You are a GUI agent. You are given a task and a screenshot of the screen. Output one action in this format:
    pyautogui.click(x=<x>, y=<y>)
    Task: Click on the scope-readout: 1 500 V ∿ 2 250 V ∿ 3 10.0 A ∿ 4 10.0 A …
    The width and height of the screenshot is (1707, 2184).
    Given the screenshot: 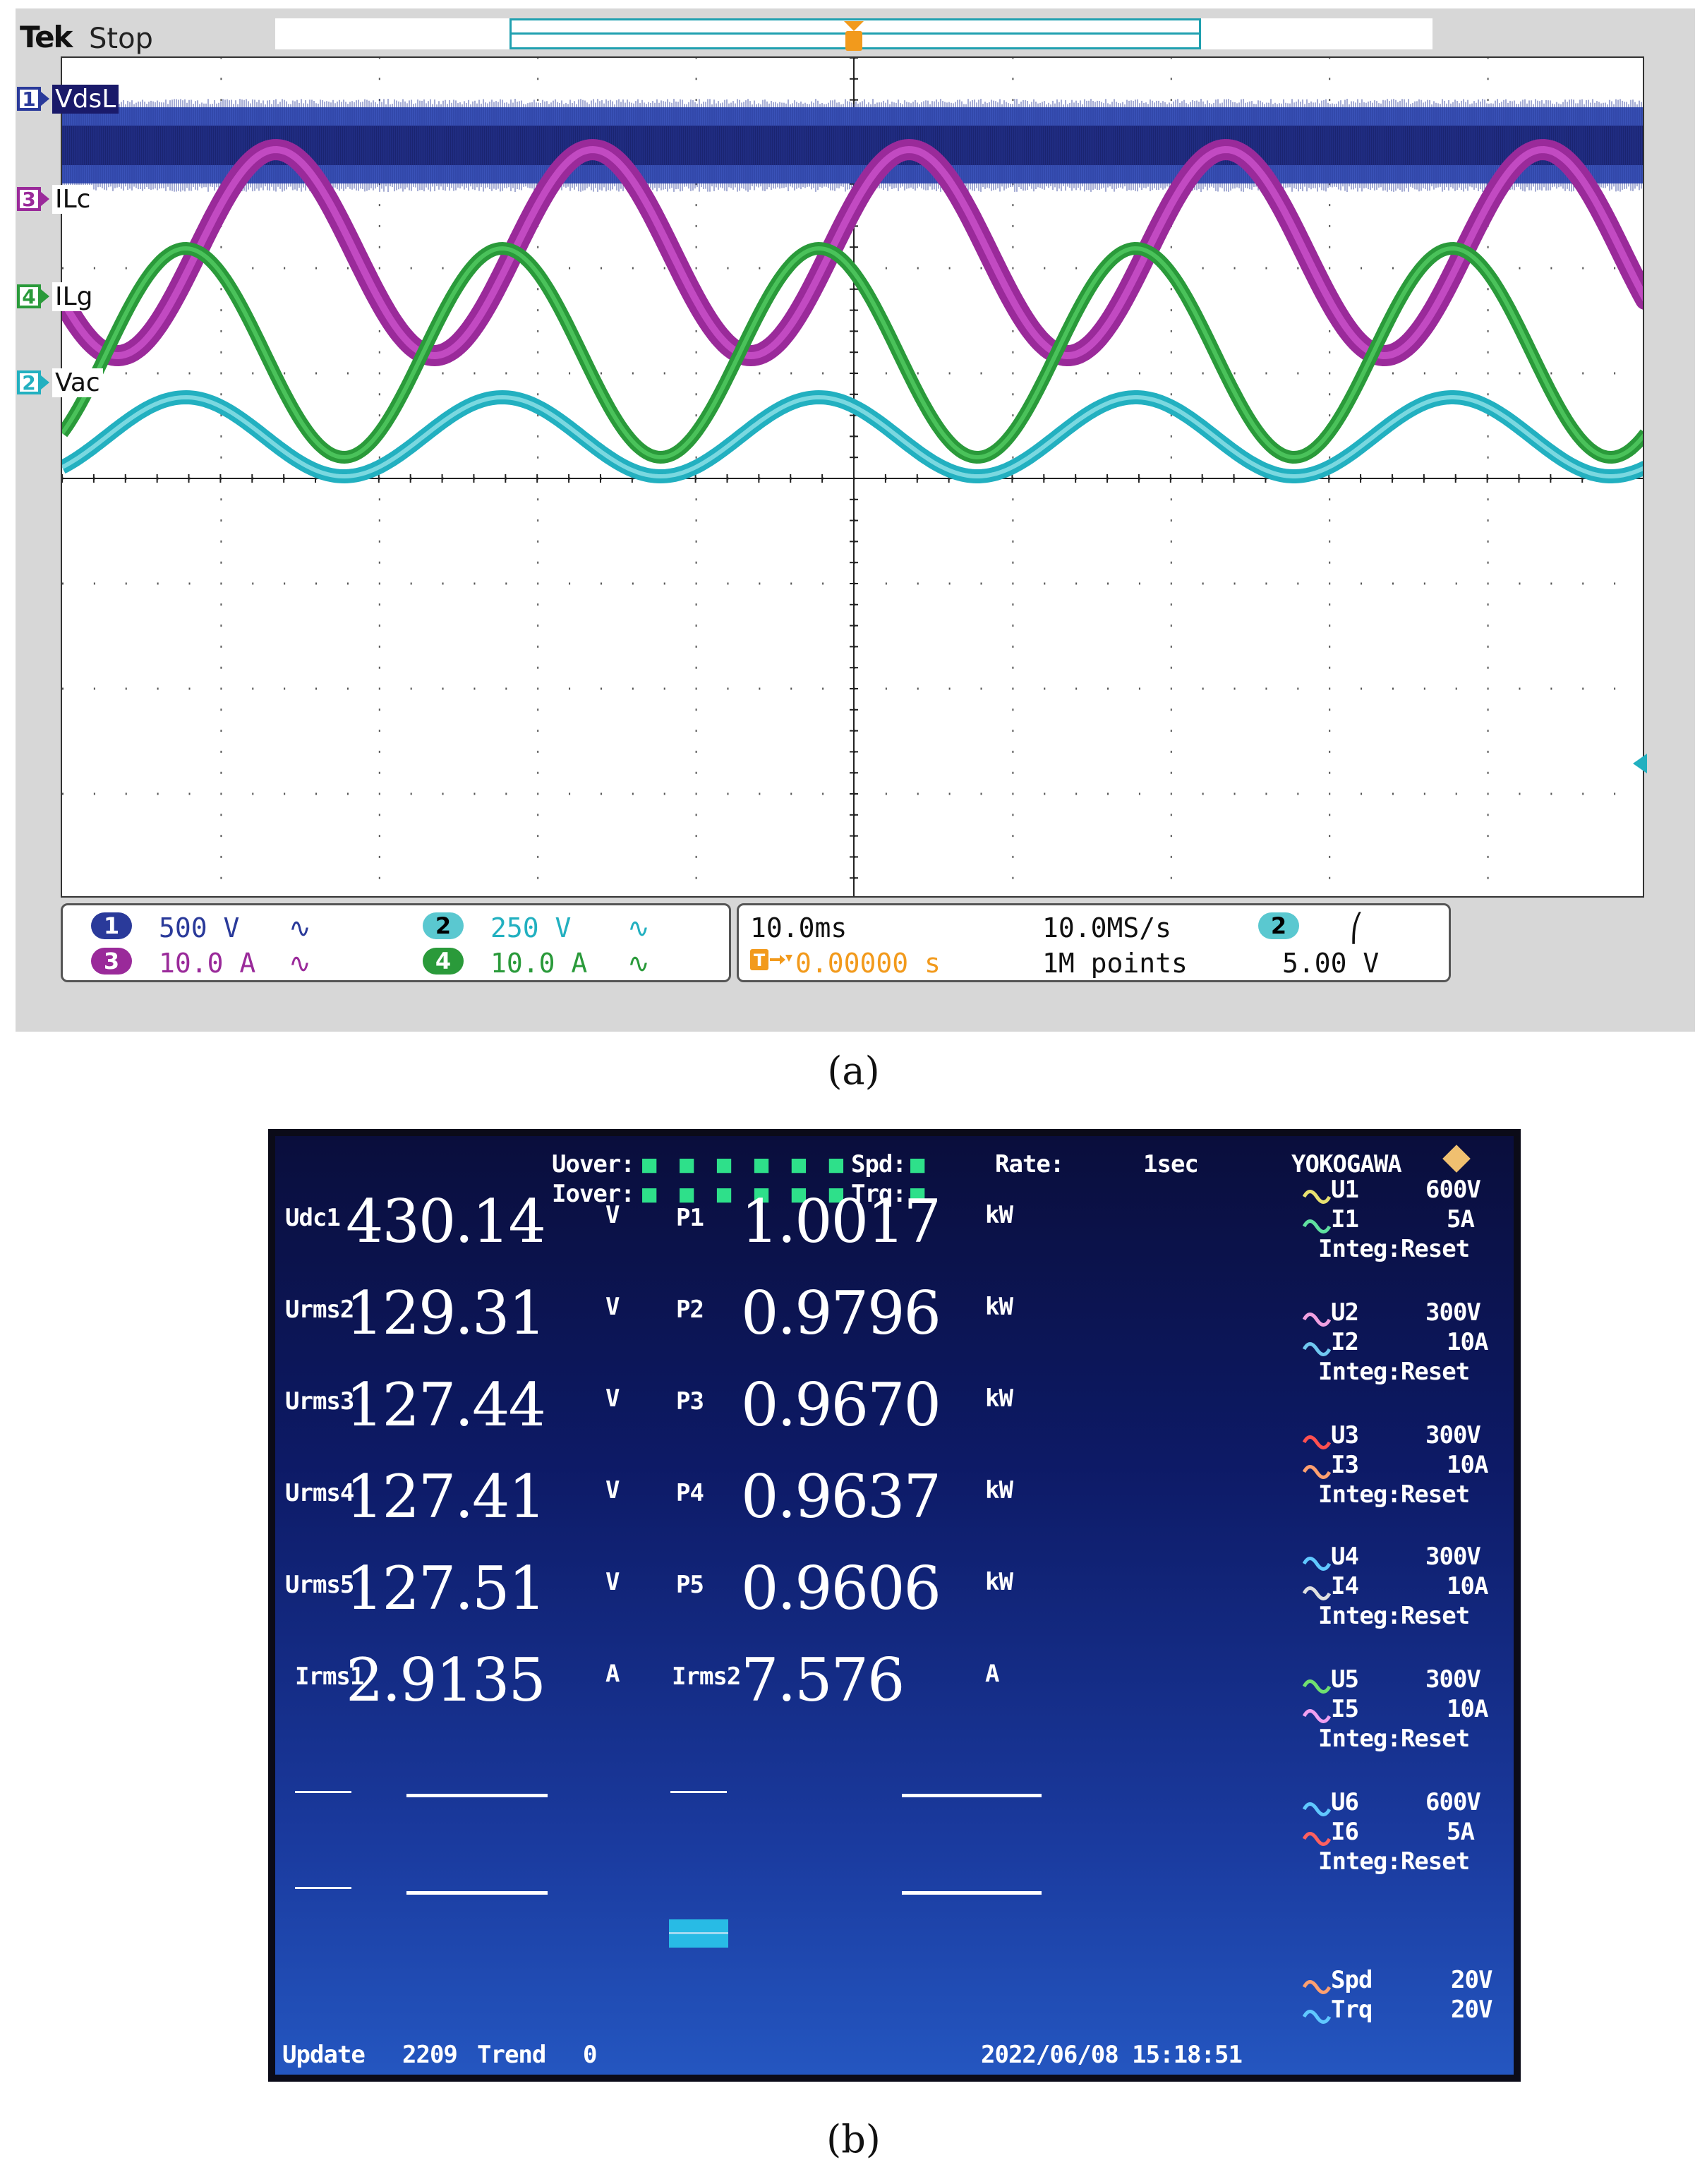 What is the action you would take?
    pyautogui.click(x=852, y=943)
    